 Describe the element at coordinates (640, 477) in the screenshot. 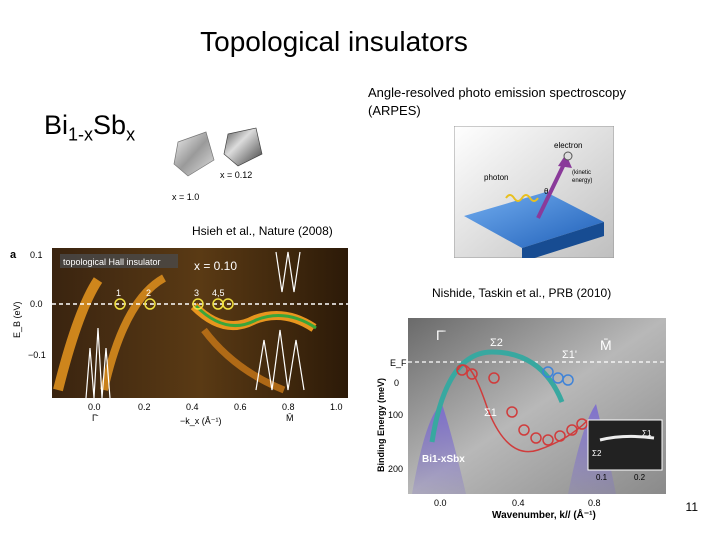

I see `nishide-inset-tick-02: 0.2` at that location.